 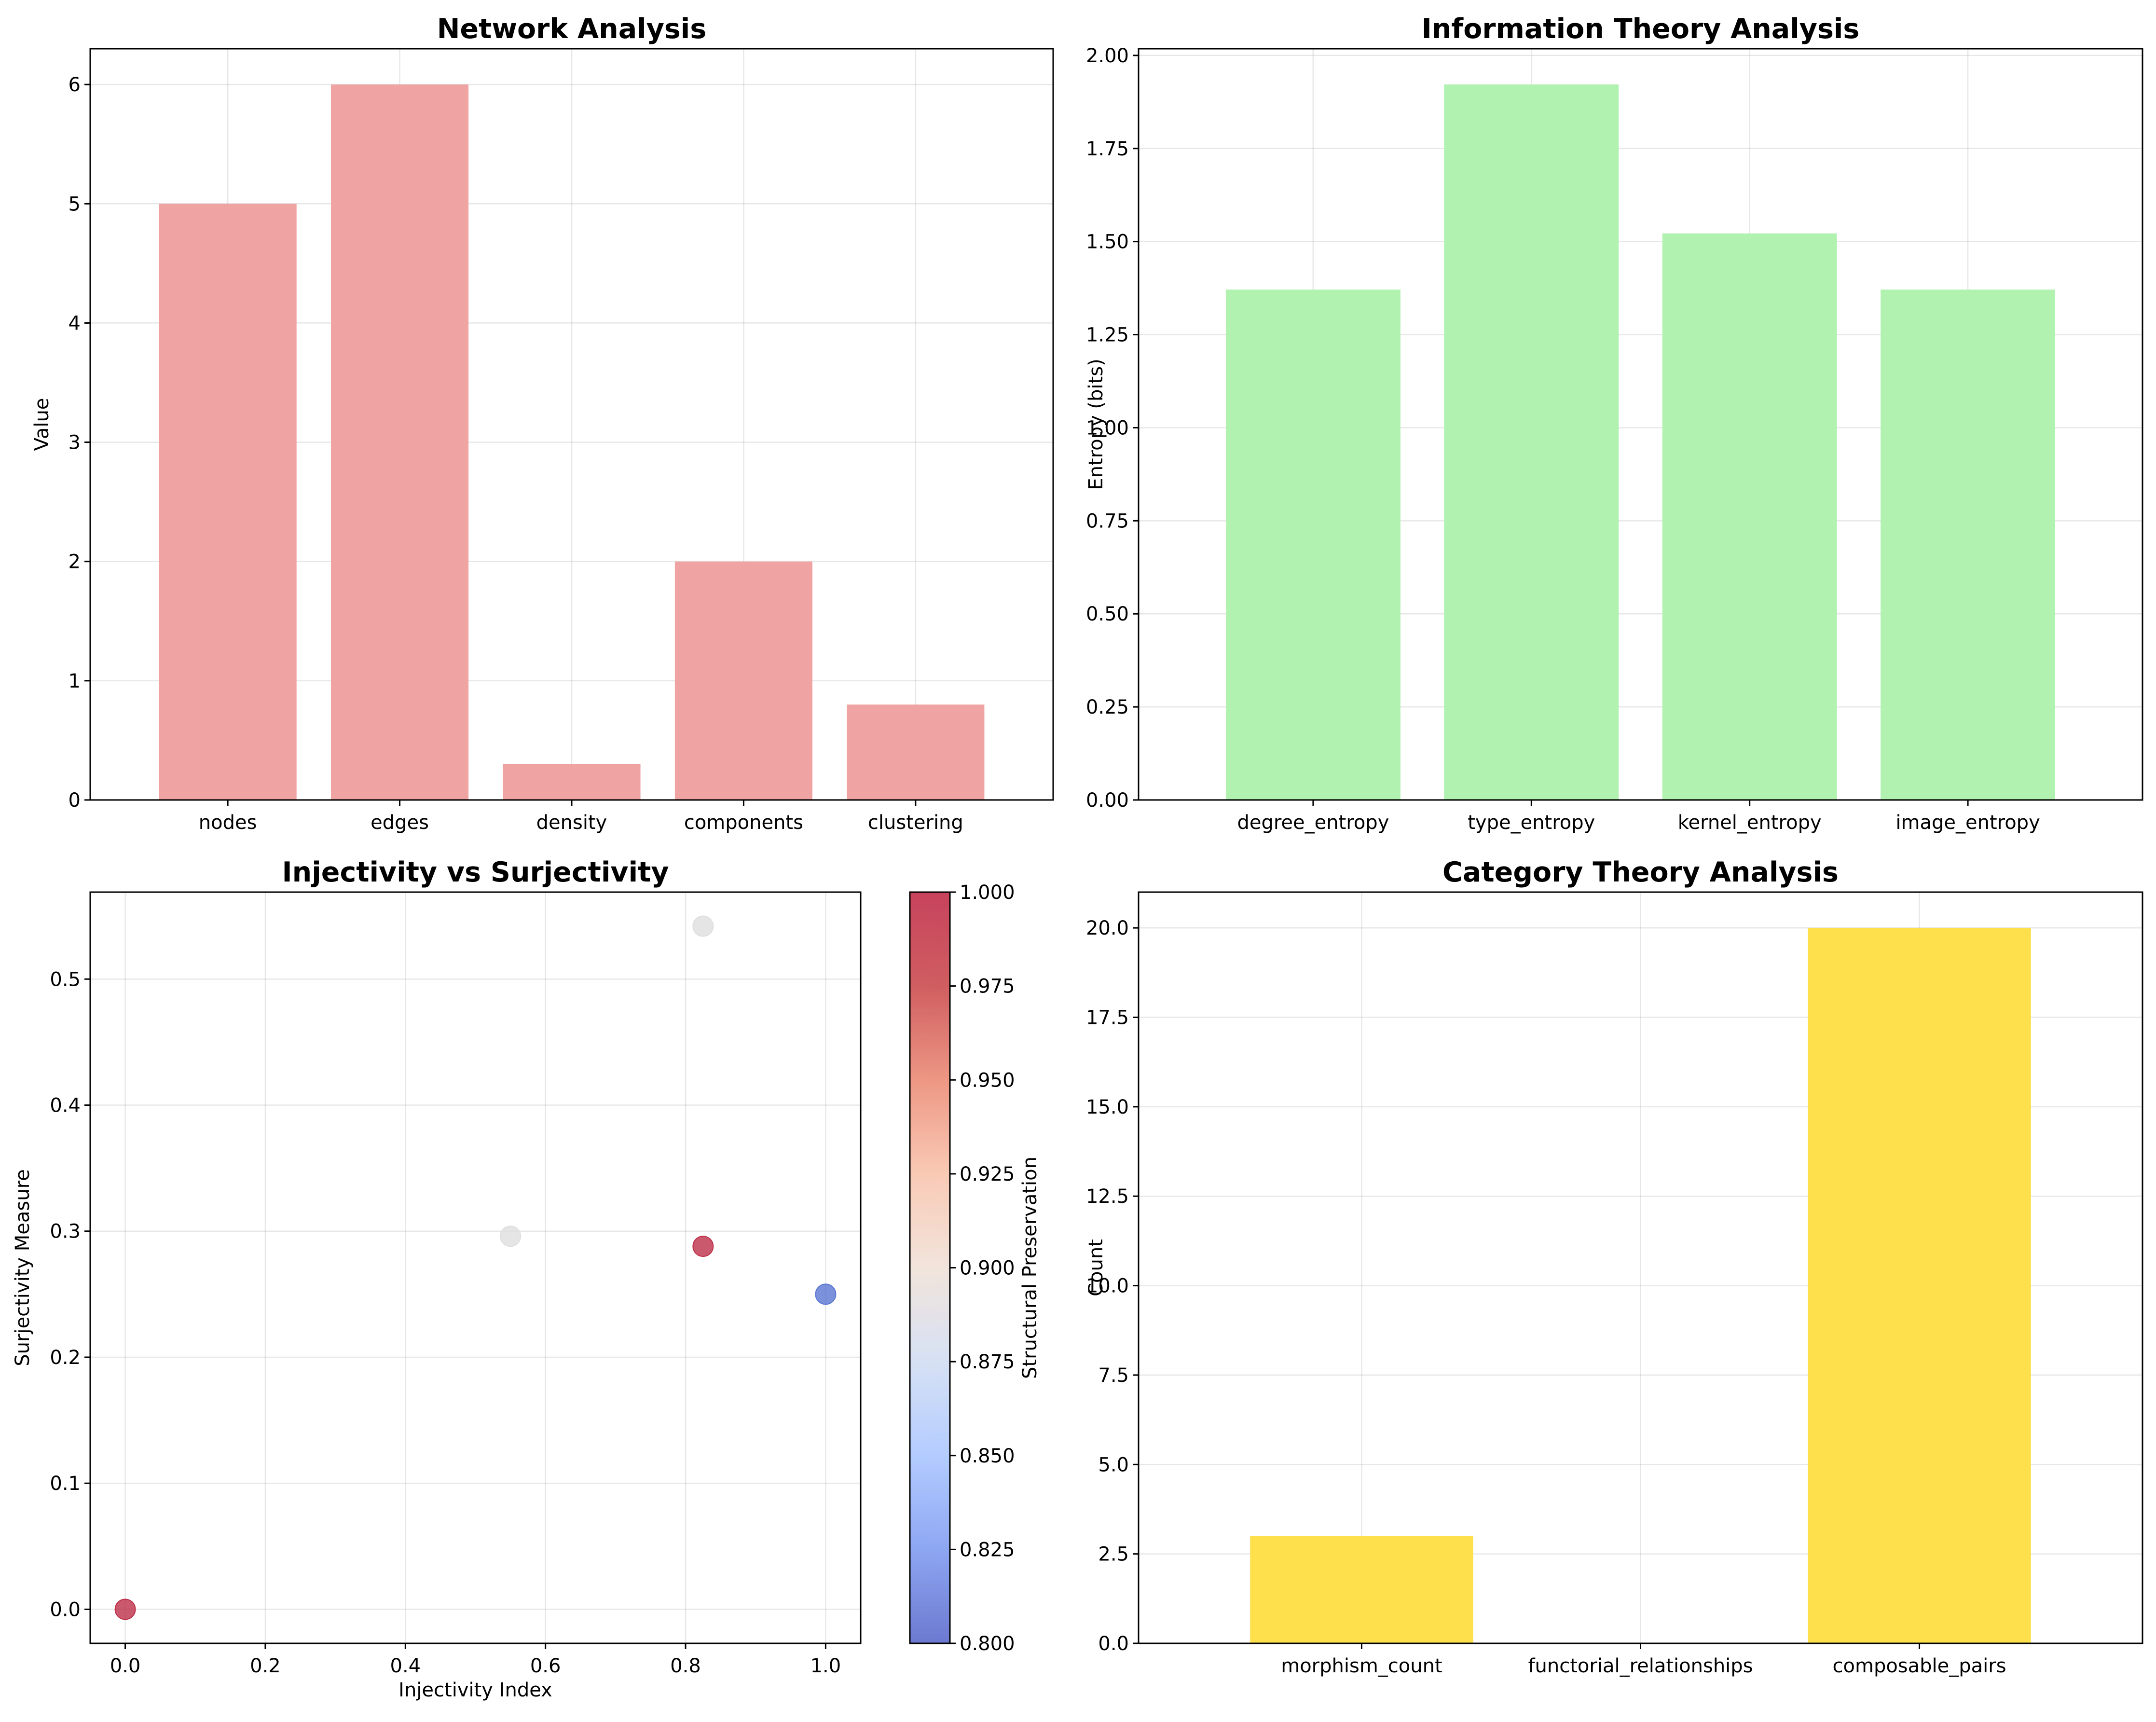 What do you see at coordinates (1108, 1196) in the screenshot?
I see `category-theory-analysis-ytick-label: 12.5` at bounding box center [1108, 1196].